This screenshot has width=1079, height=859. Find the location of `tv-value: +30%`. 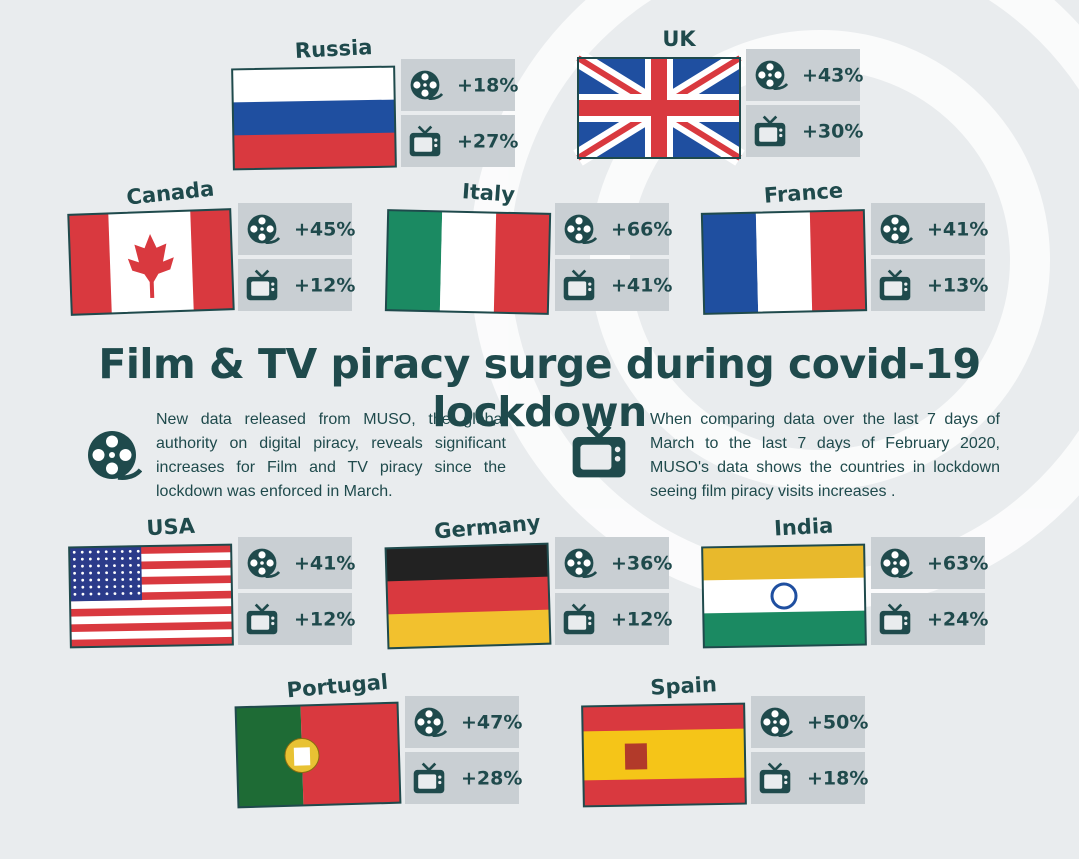

tv-value: +30% is located at coordinates (832, 132).